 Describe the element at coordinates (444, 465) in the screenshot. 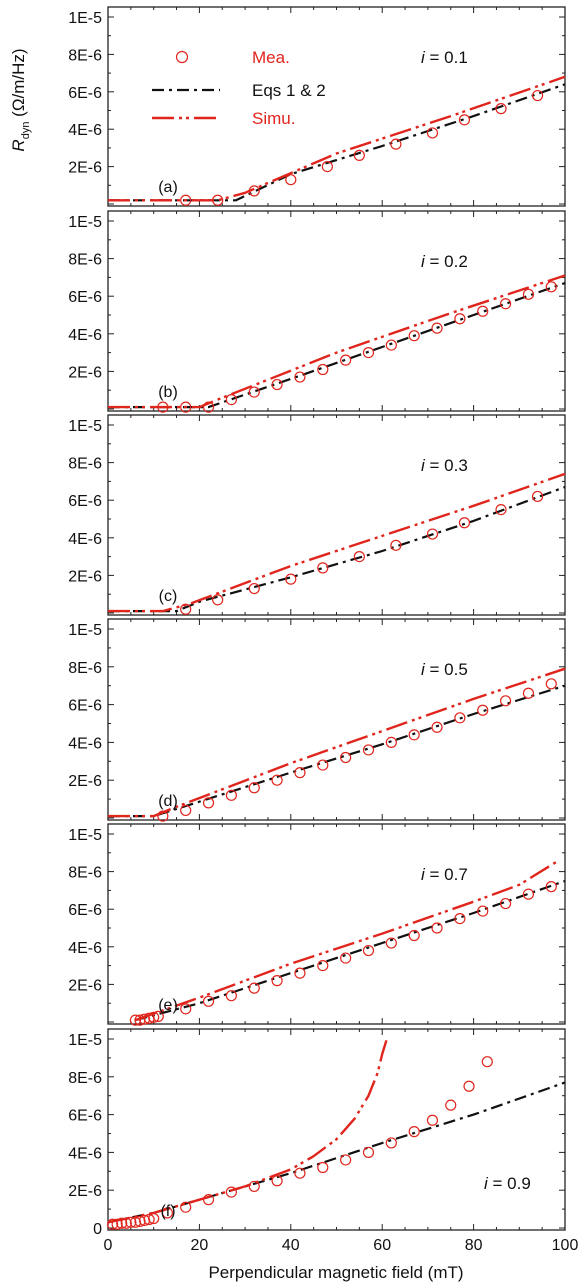

I see `current-annotation: i = 0.3` at that location.